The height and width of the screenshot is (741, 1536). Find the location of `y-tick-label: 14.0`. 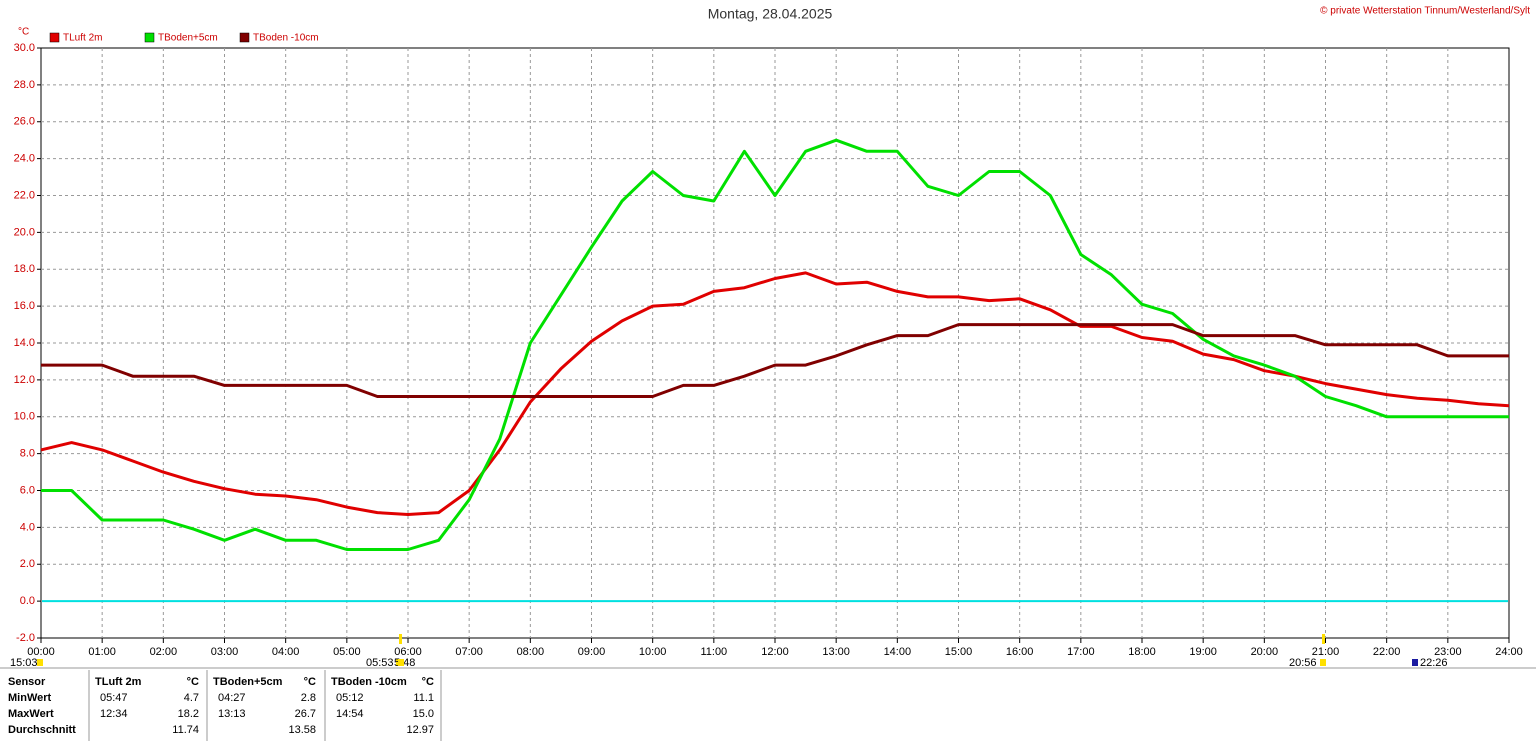

y-tick-label: 14.0 is located at coordinates (24, 343).